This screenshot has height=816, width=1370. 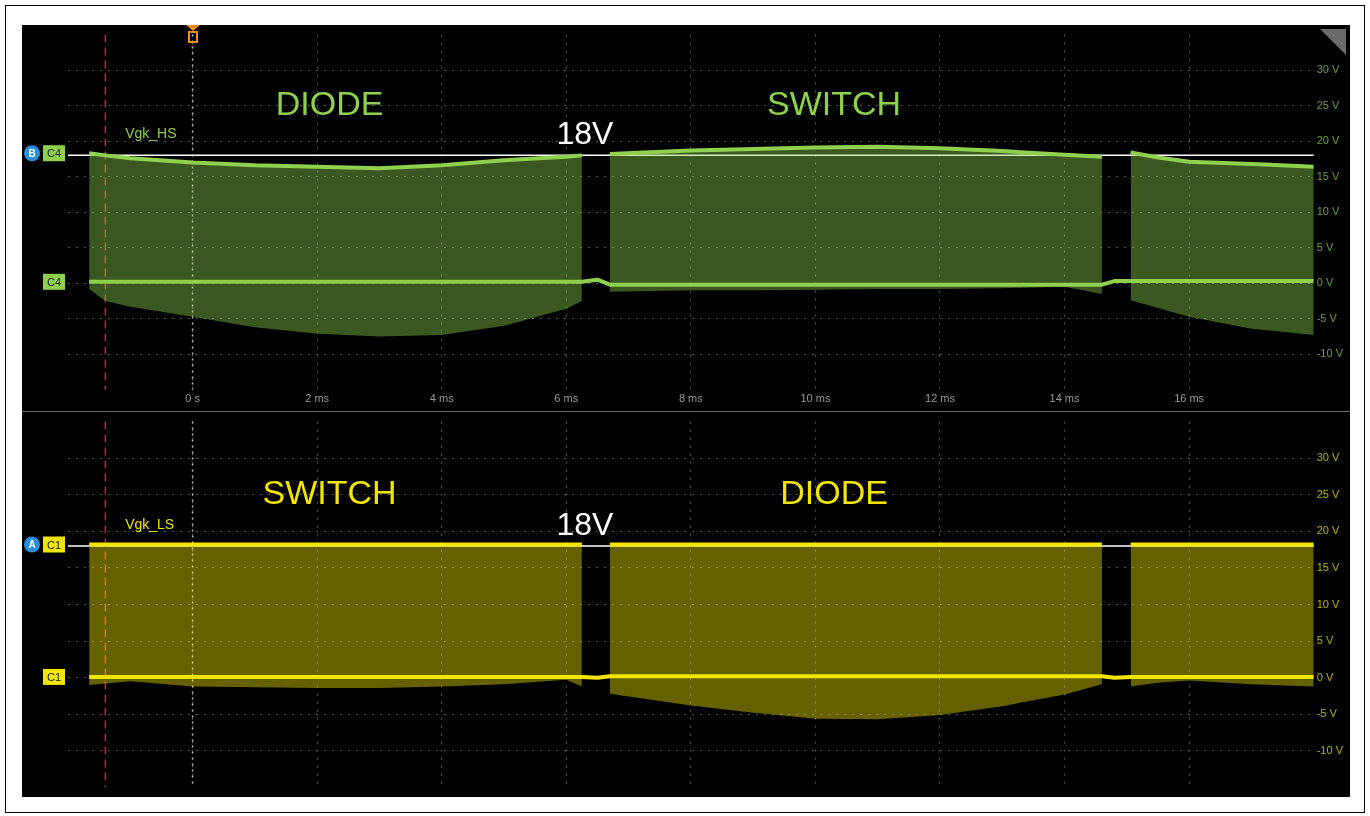 What do you see at coordinates (566, 398) in the screenshot?
I see `x-tick-label: 6 ms` at bounding box center [566, 398].